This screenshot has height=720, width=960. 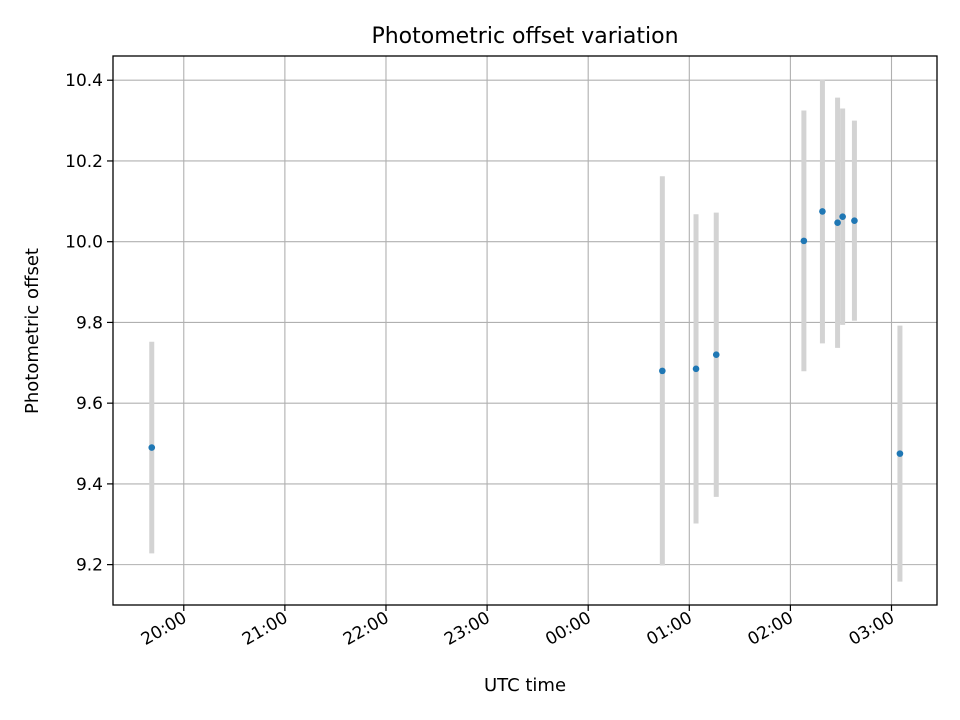 What do you see at coordinates (770, 629) in the screenshot?
I see `x-tick-label: 02:00` at bounding box center [770, 629].